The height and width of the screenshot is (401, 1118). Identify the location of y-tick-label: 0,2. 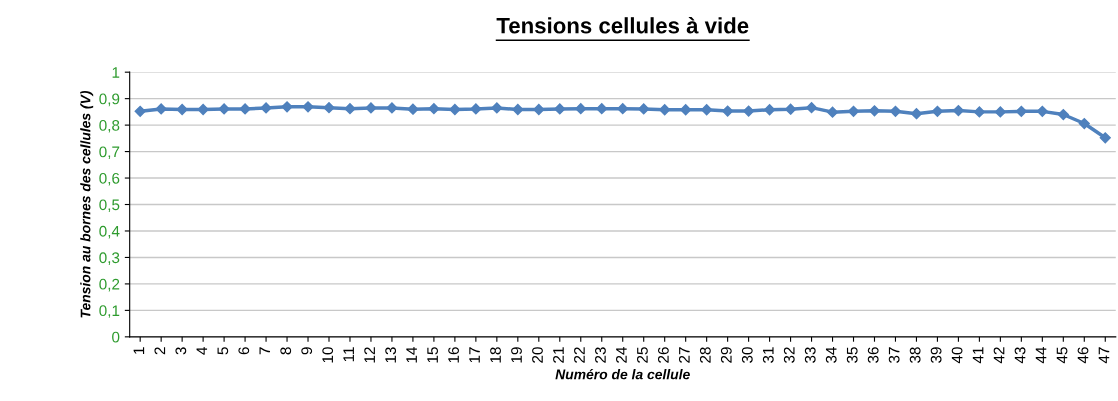
(109, 285).